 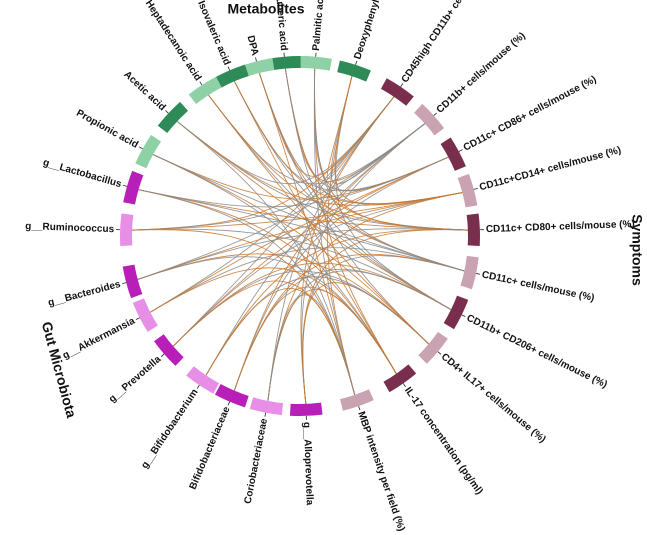 What do you see at coordinates (144, 91) in the screenshot?
I see `node-label: Acetic acid` at bounding box center [144, 91].